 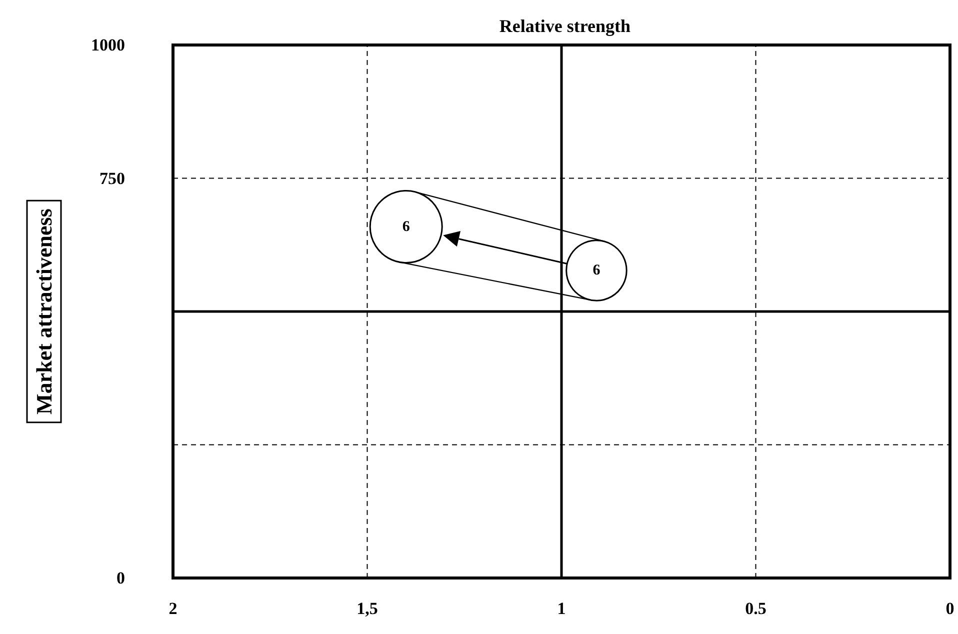 I want to click on x-tick-label: 2, so click(x=173, y=608).